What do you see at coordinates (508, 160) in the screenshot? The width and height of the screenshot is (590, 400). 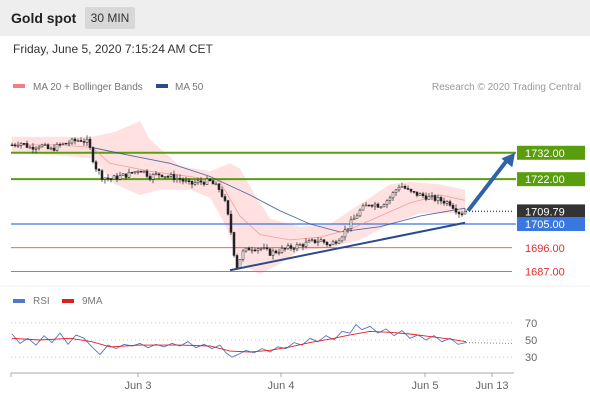 I see `forecast-arrow-head` at bounding box center [508, 160].